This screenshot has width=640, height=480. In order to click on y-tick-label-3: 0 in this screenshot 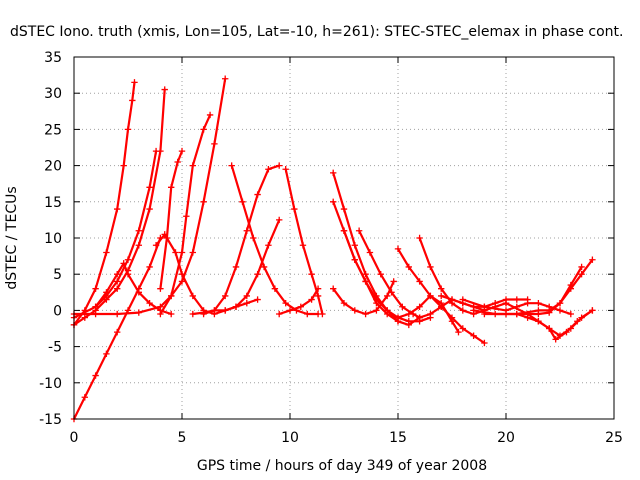, I will do `click(57, 311)`.